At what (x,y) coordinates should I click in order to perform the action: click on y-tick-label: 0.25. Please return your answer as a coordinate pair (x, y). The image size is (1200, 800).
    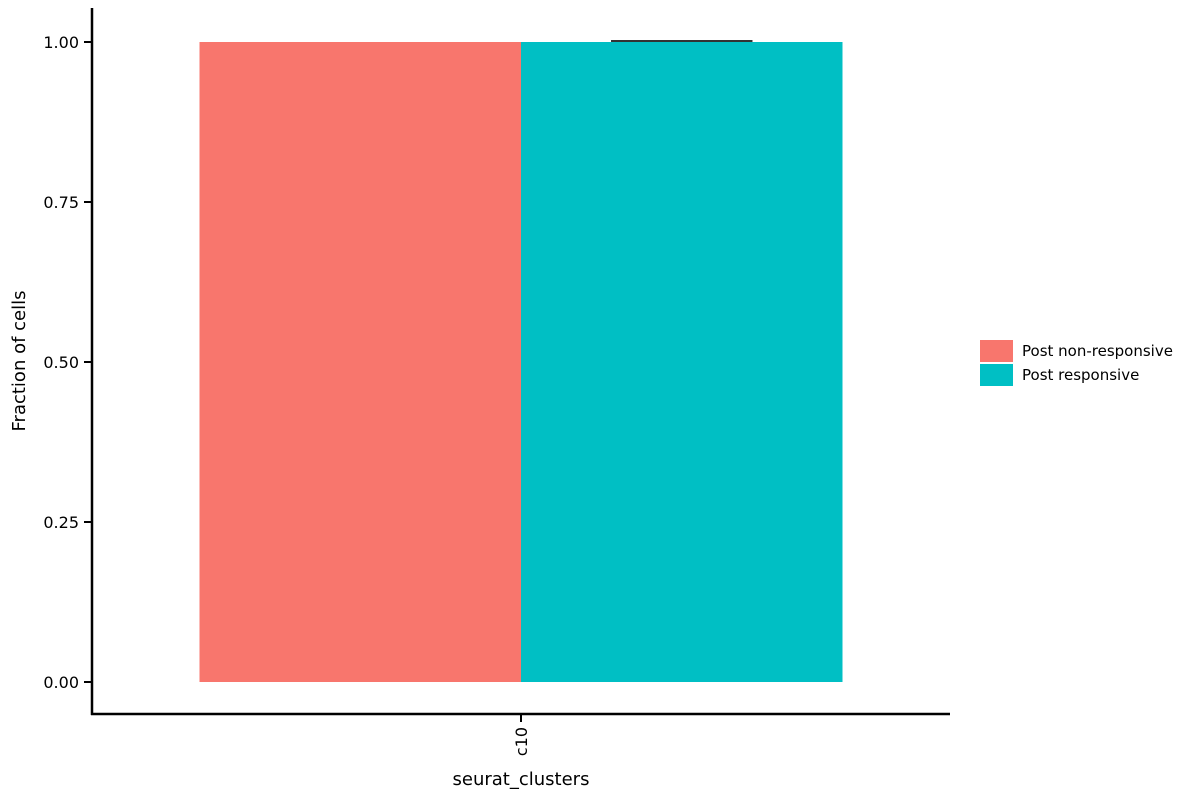
    Looking at the image, I should click on (61, 522).